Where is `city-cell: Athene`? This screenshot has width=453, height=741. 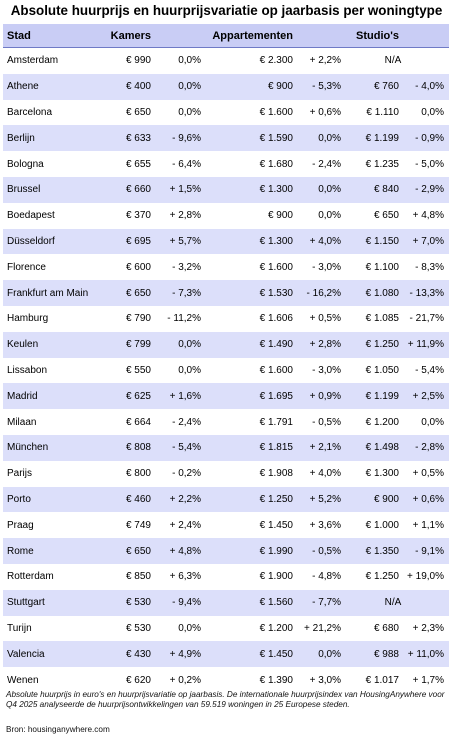
city-cell: Athene is located at coordinates (23, 87).